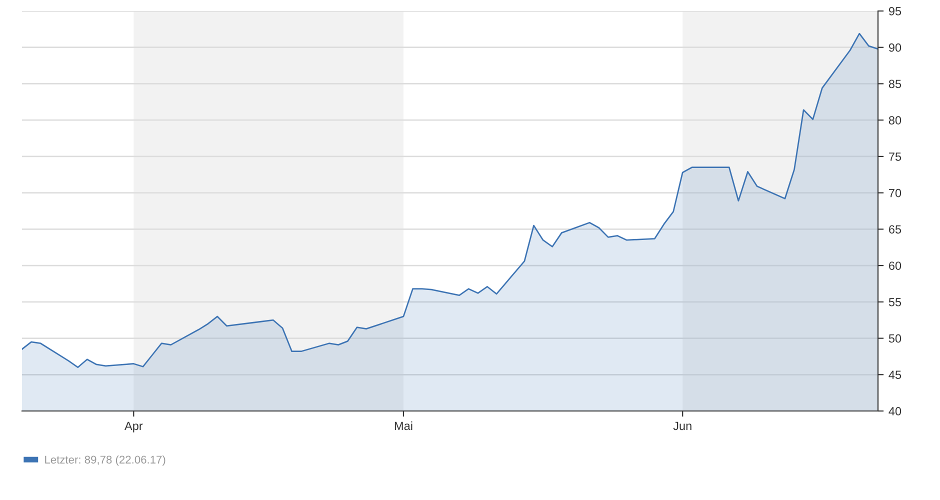  What do you see at coordinates (895, 338) in the screenshot?
I see `y-tick-label: 50` at bounding box center [895, 338].